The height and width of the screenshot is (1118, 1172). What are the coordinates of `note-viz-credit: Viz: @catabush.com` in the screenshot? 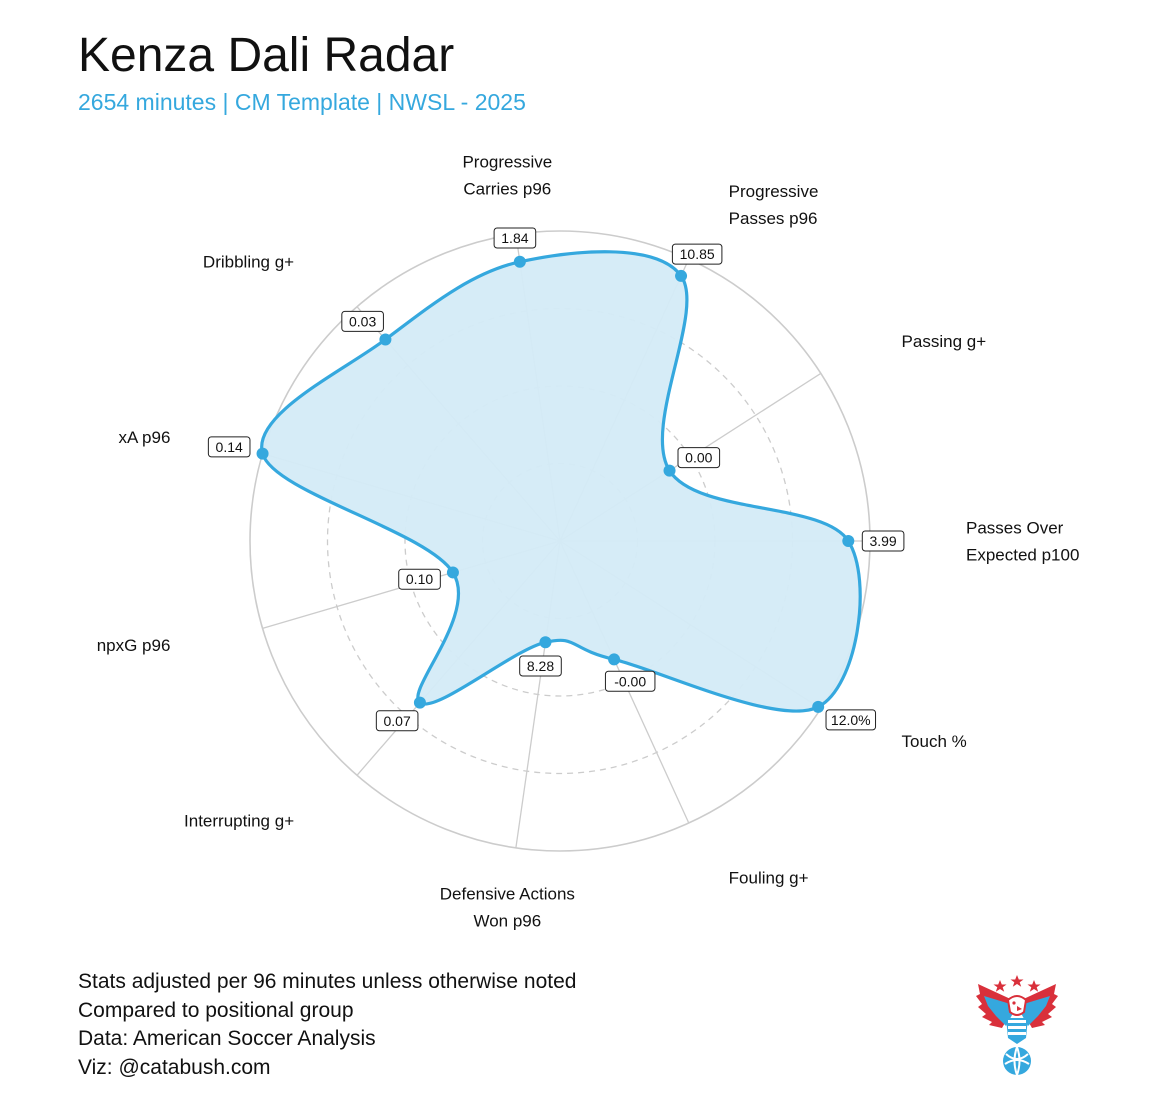 It's located at (174, 1067).